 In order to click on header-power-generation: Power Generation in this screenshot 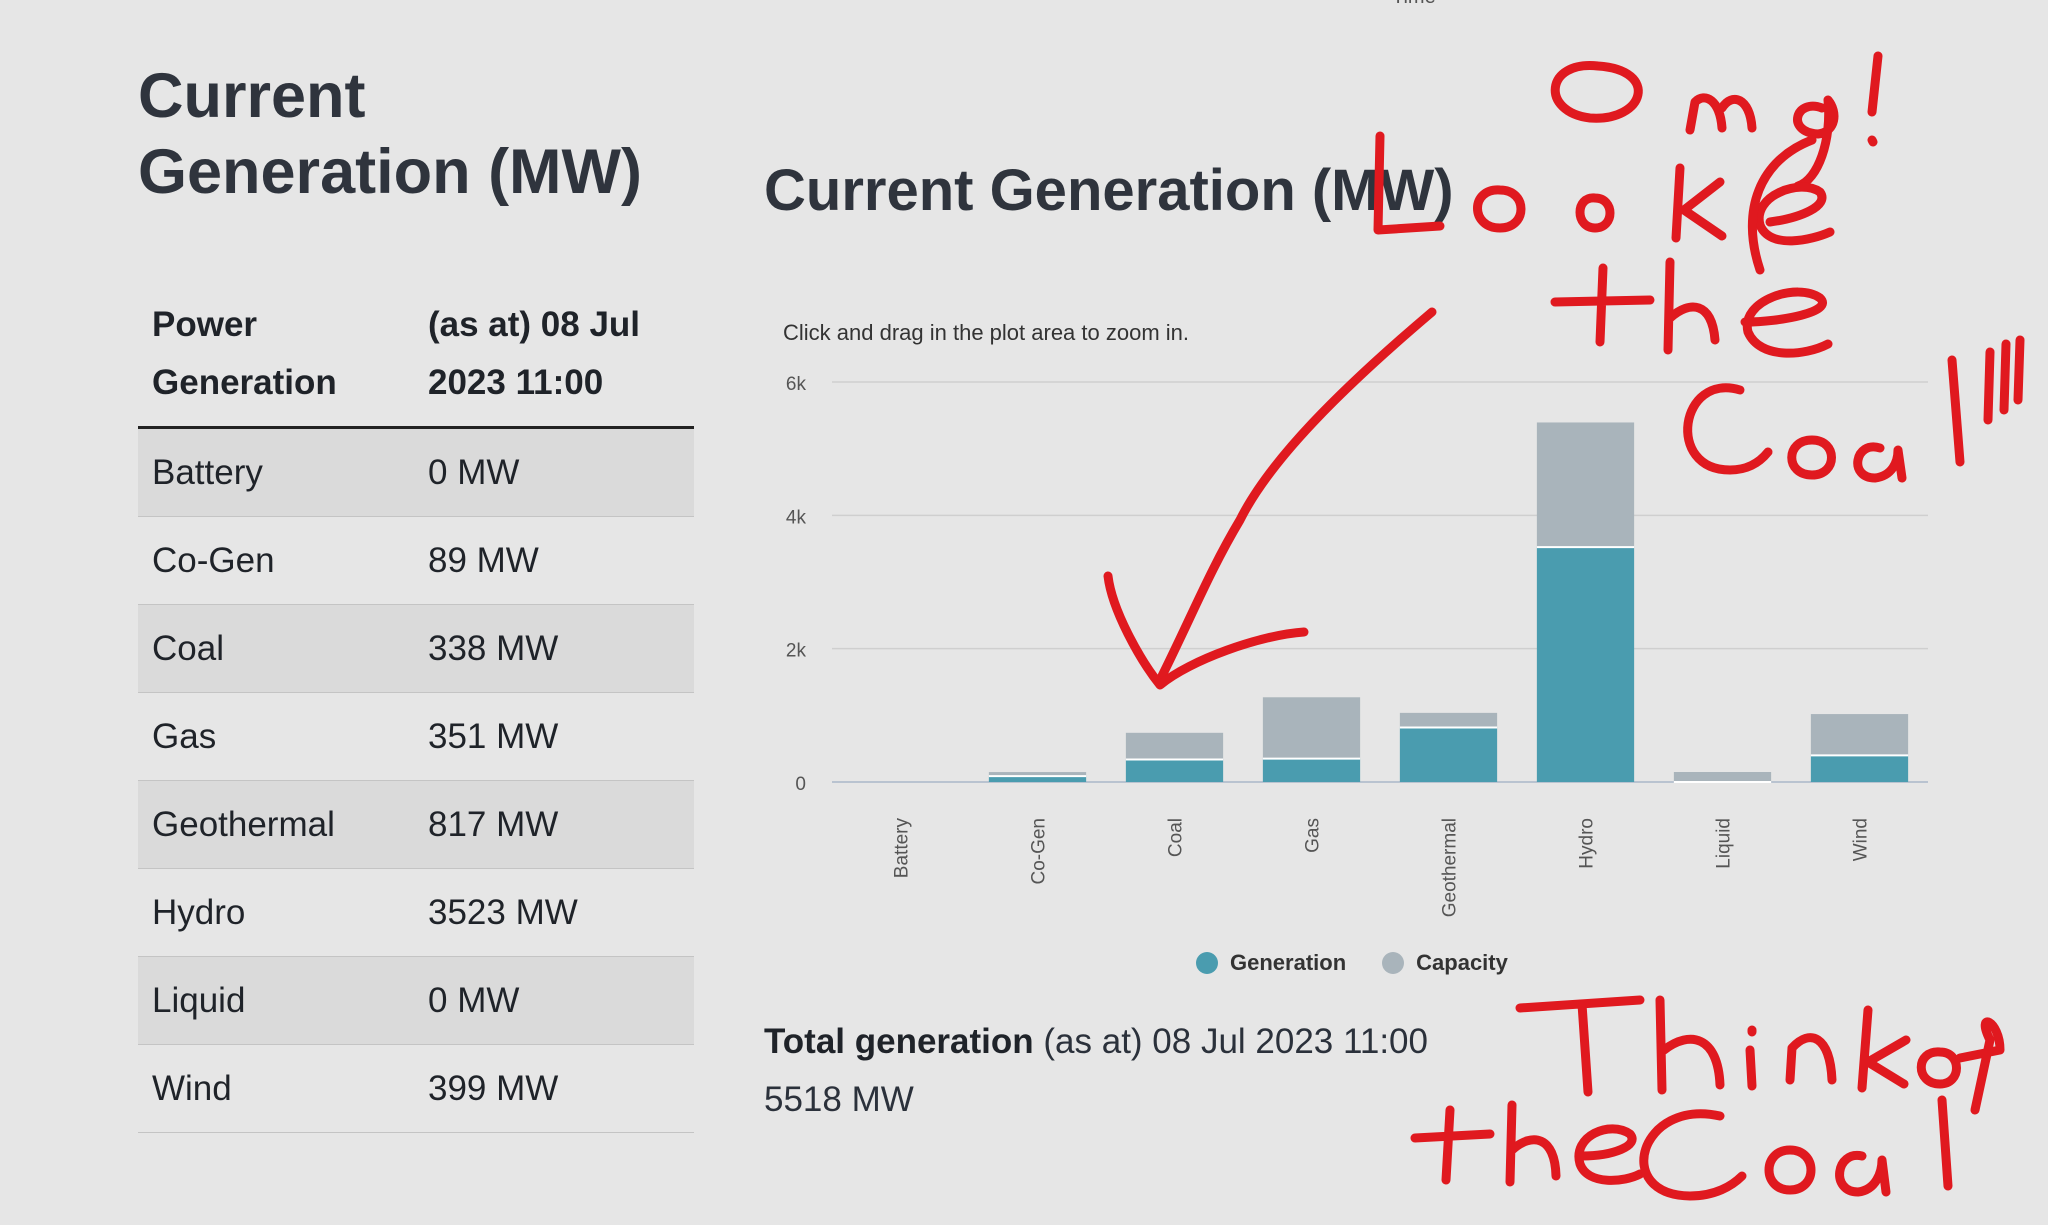, I will do `click(276, 360)`.